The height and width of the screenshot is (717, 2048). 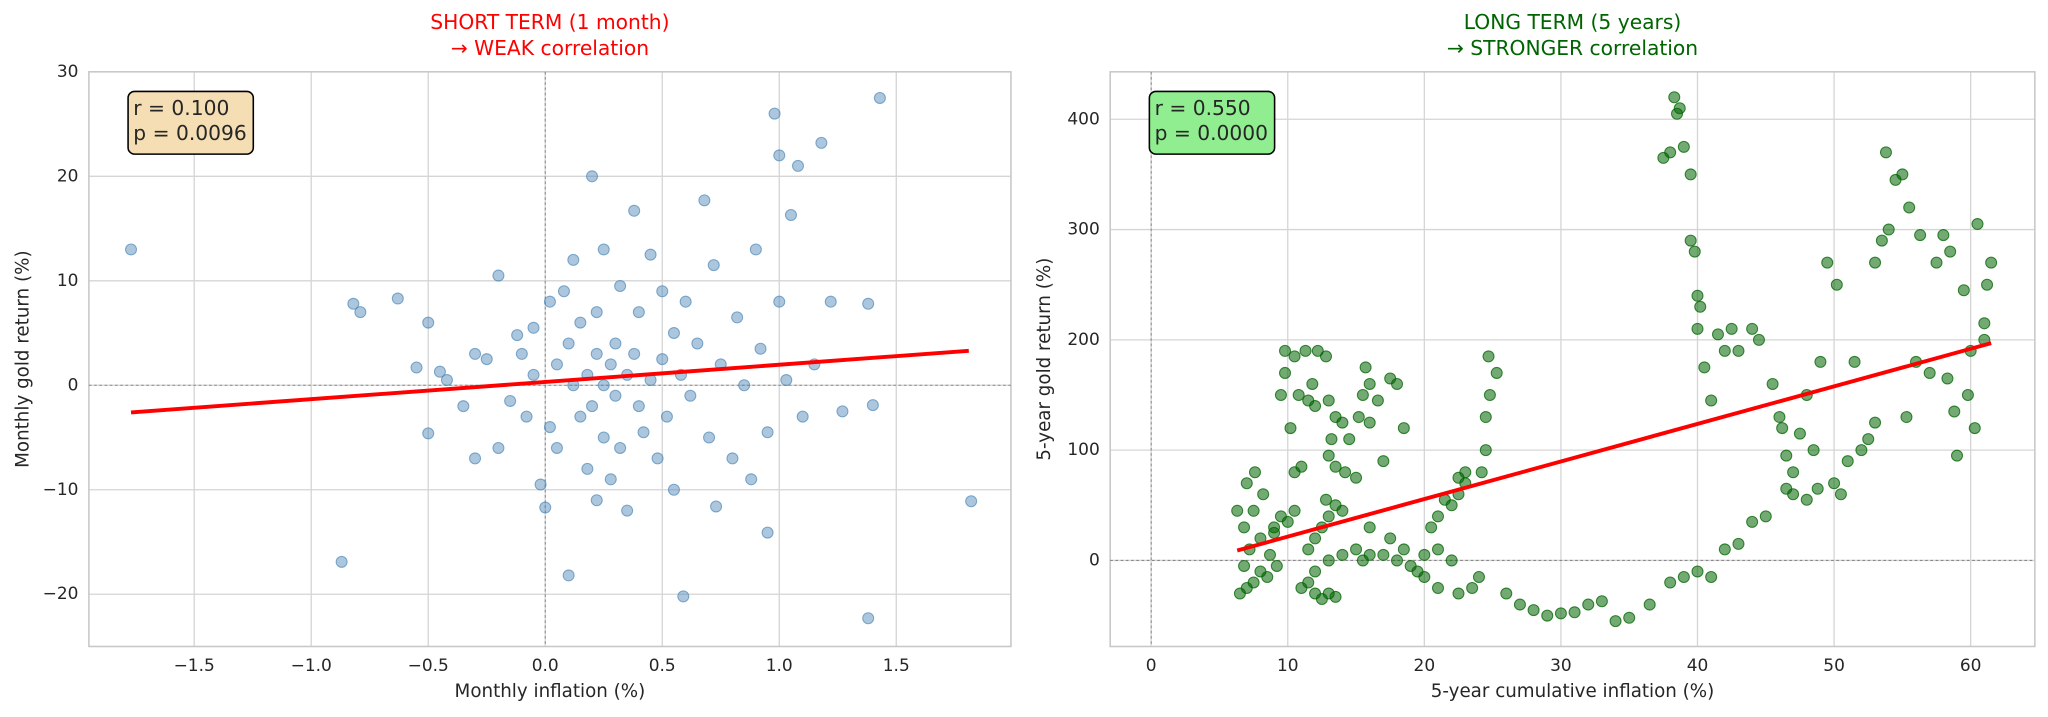 I want to click on x-tick-label: 40, so click(x=1698, y=666).